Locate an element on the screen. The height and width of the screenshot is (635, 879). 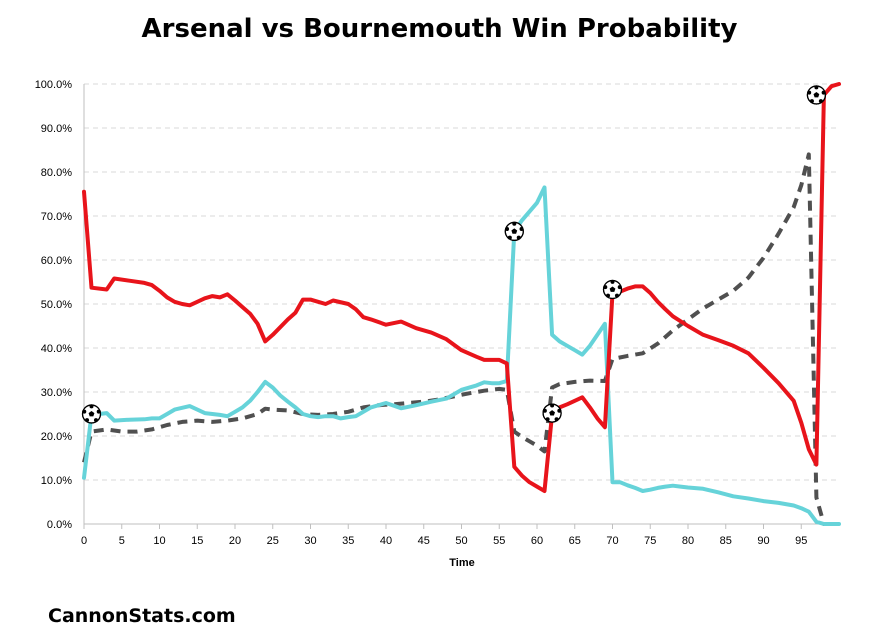
y-tick-label: 10.0% is located at coordinates (56, 481).